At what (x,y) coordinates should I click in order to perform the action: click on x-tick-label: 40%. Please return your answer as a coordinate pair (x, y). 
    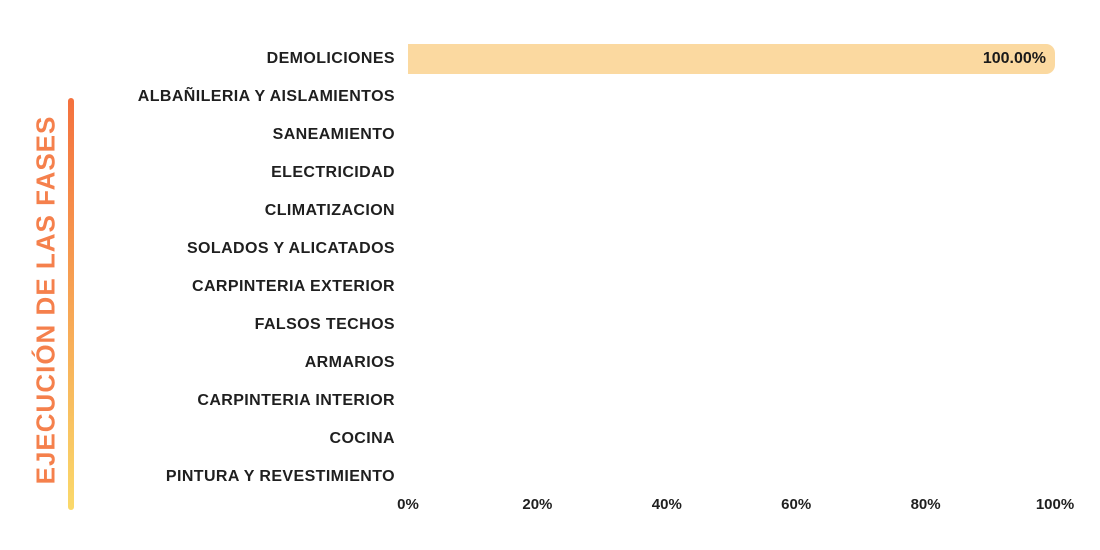
    Looking at the image, I should click on (666, 504).